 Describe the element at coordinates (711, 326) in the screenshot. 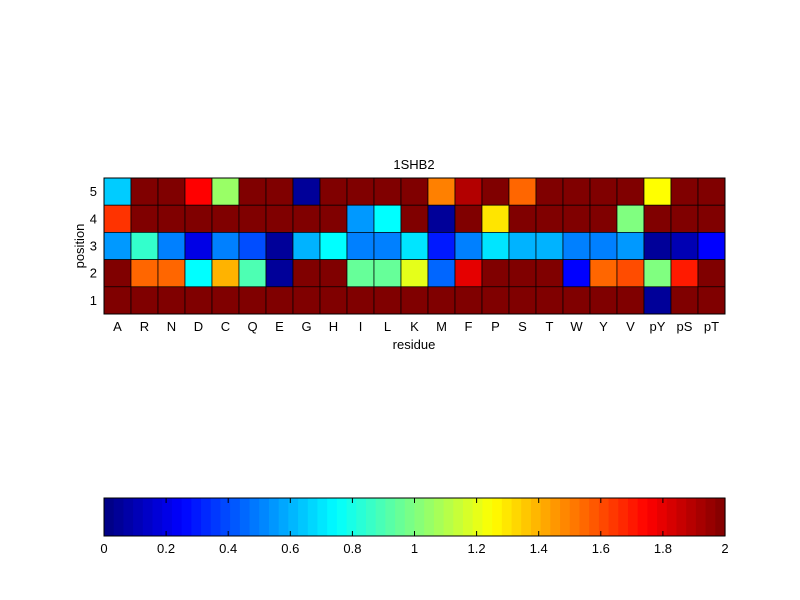

I see `x-tick-label: pT` at that location.